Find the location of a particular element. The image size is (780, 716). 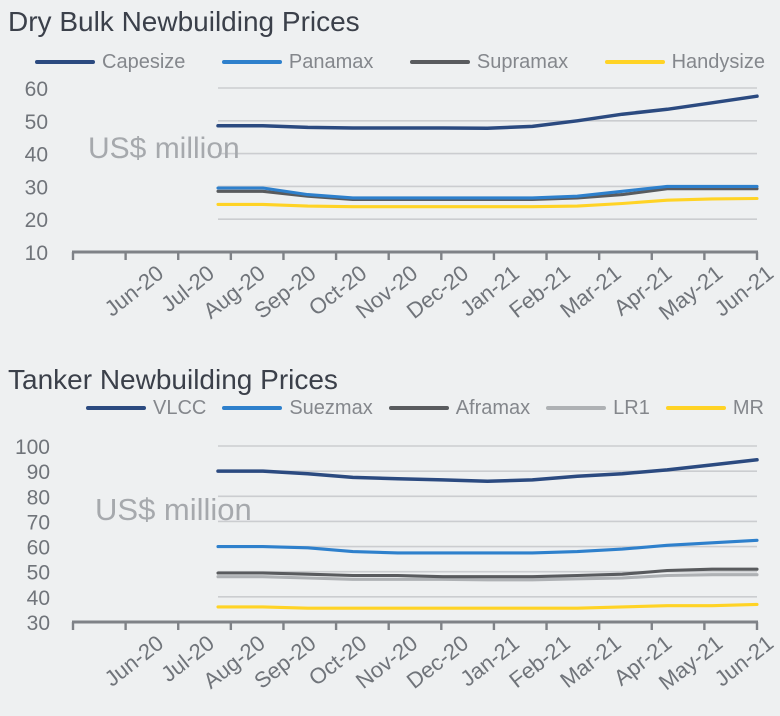

tanker-legend: VLCC Suezmax Aframax LR1 MR is located at coordinates (390, 408).